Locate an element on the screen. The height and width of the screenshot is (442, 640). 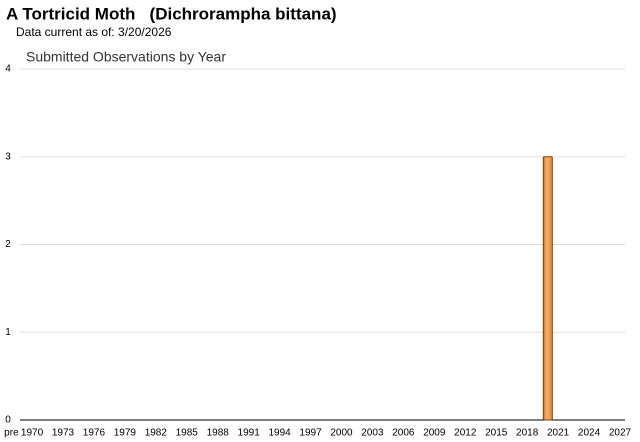
x-tick-label: 1988 is located at coordinates (218, 433).